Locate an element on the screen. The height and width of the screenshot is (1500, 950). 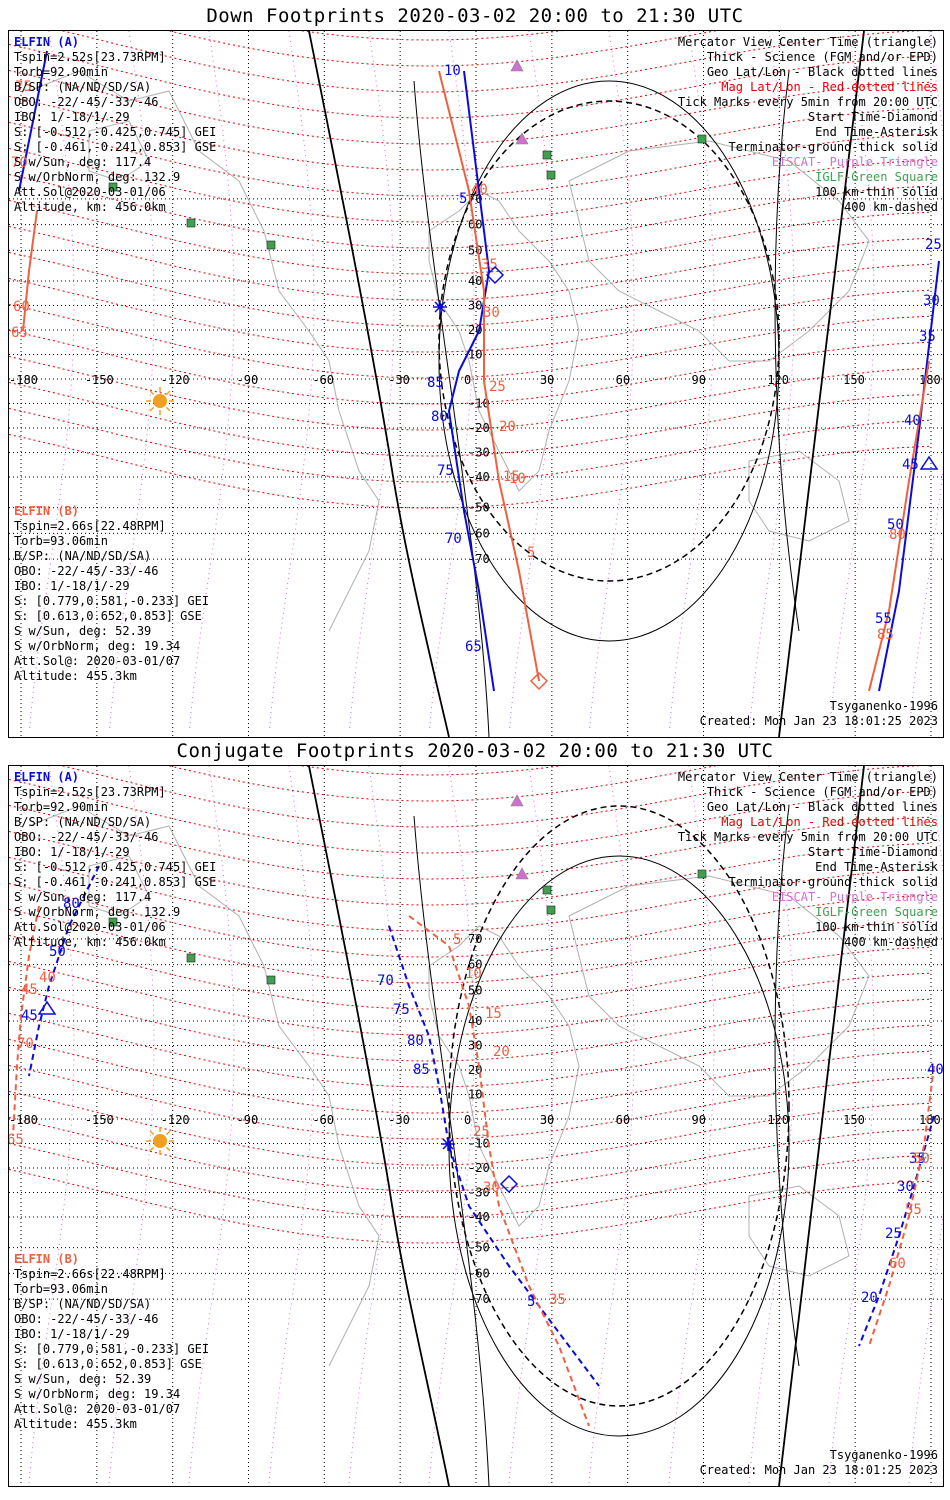
info-line: S: [-0.461,-0.241,0.853] GSE is located at coordinates (115, 147).